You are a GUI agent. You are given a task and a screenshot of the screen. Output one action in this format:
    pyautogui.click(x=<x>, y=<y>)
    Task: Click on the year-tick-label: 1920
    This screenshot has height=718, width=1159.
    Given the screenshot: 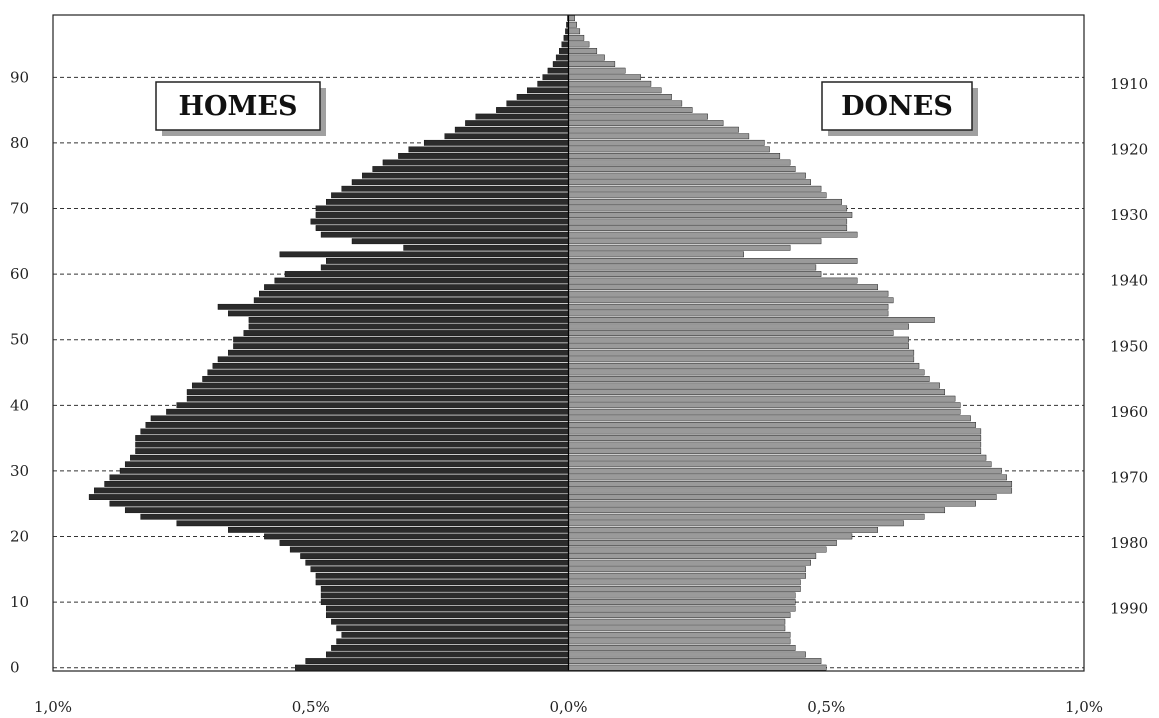 What is the action you would take?
    pyautogui.click(x=1129, y=149)
    